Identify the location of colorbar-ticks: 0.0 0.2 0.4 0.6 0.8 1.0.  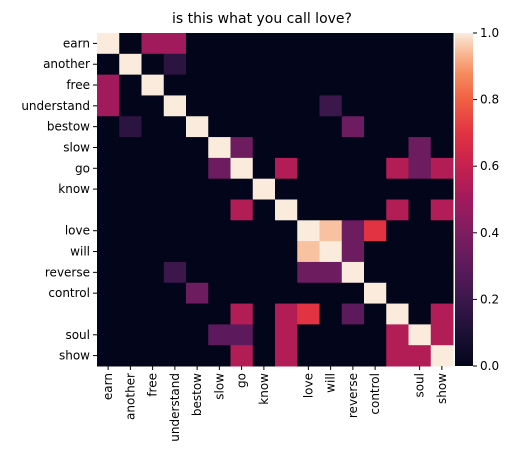
(486, 199).